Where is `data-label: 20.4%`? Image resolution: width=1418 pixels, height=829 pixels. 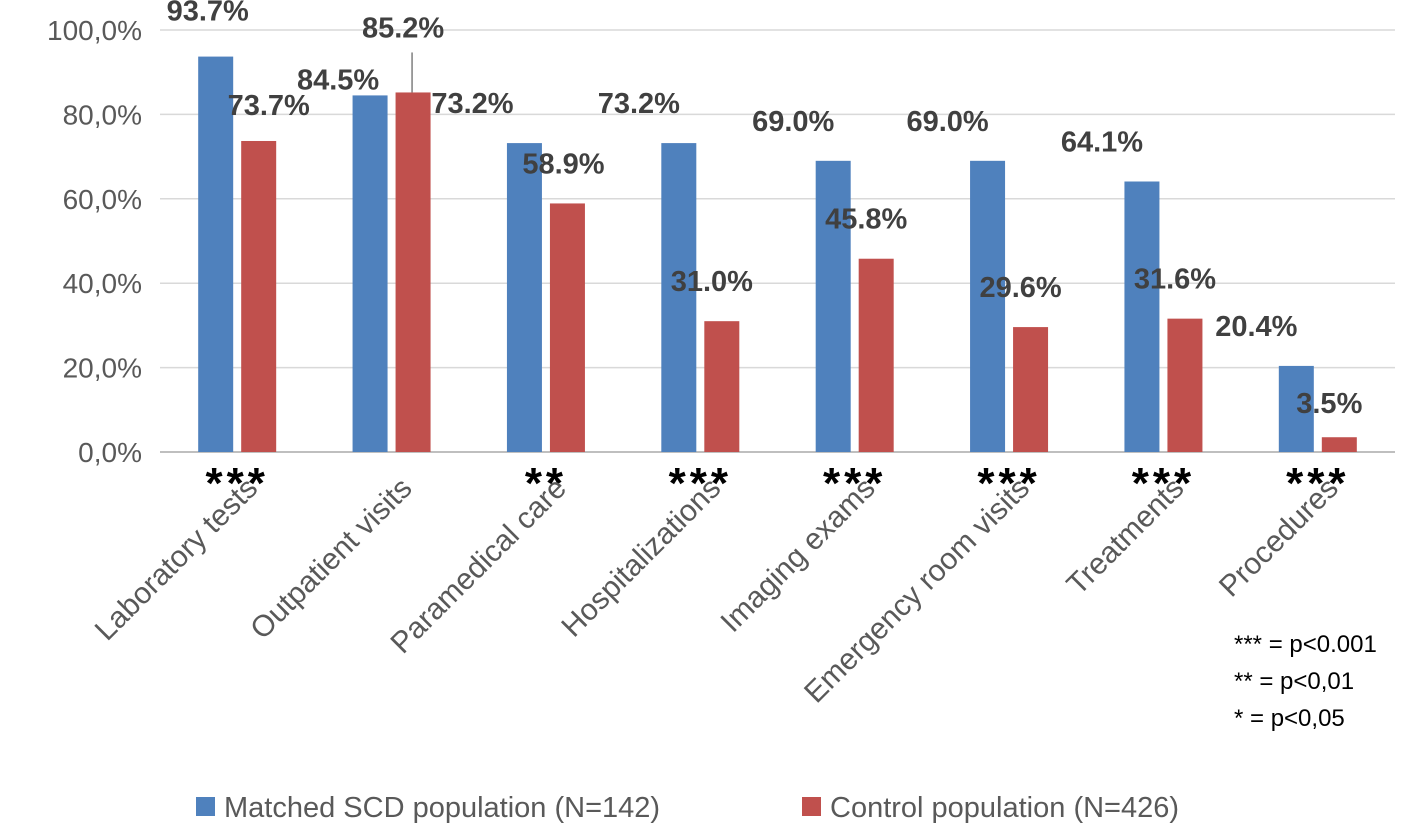
data-label: 20.4% is located at coordinates (1256, 327).